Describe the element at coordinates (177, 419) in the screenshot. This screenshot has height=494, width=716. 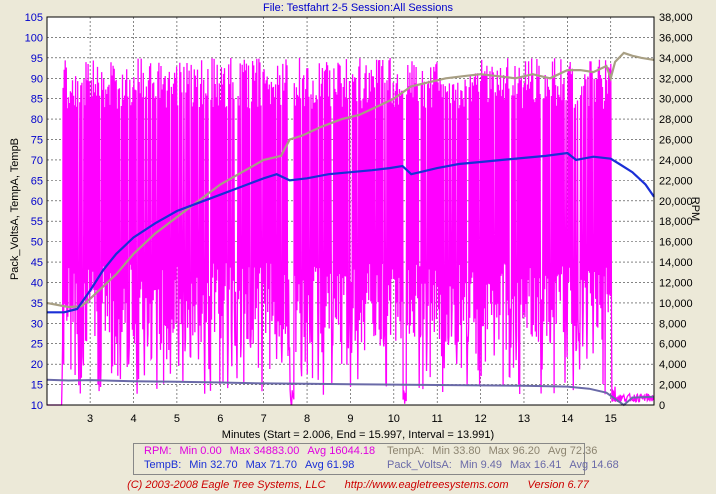
I see `x-tick-label: 5` at that location.